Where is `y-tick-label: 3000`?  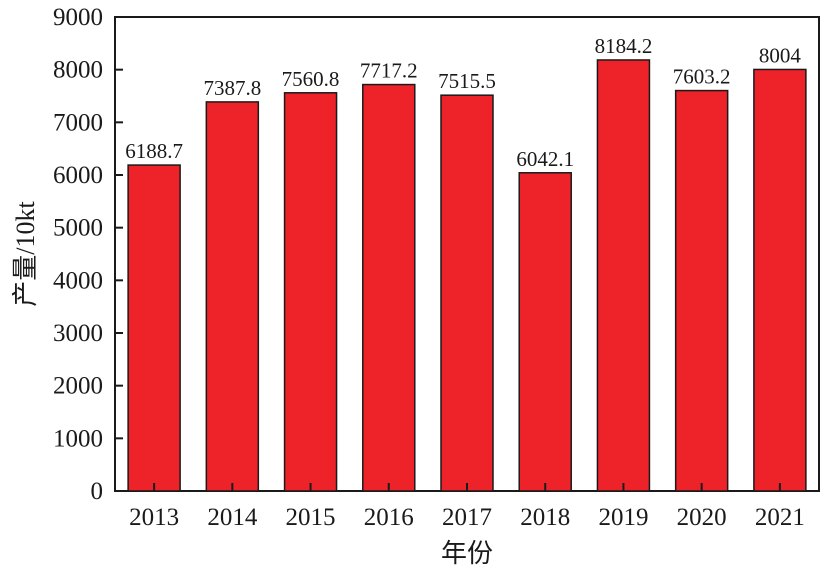 y-tick-label: 3000 is located at coordinates (78, 333).